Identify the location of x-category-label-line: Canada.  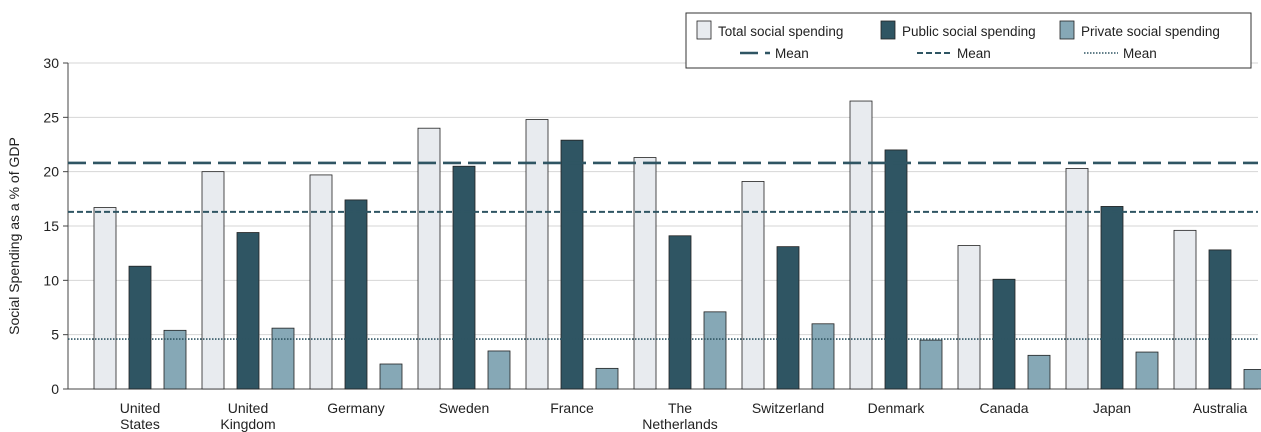
(1003, 408).